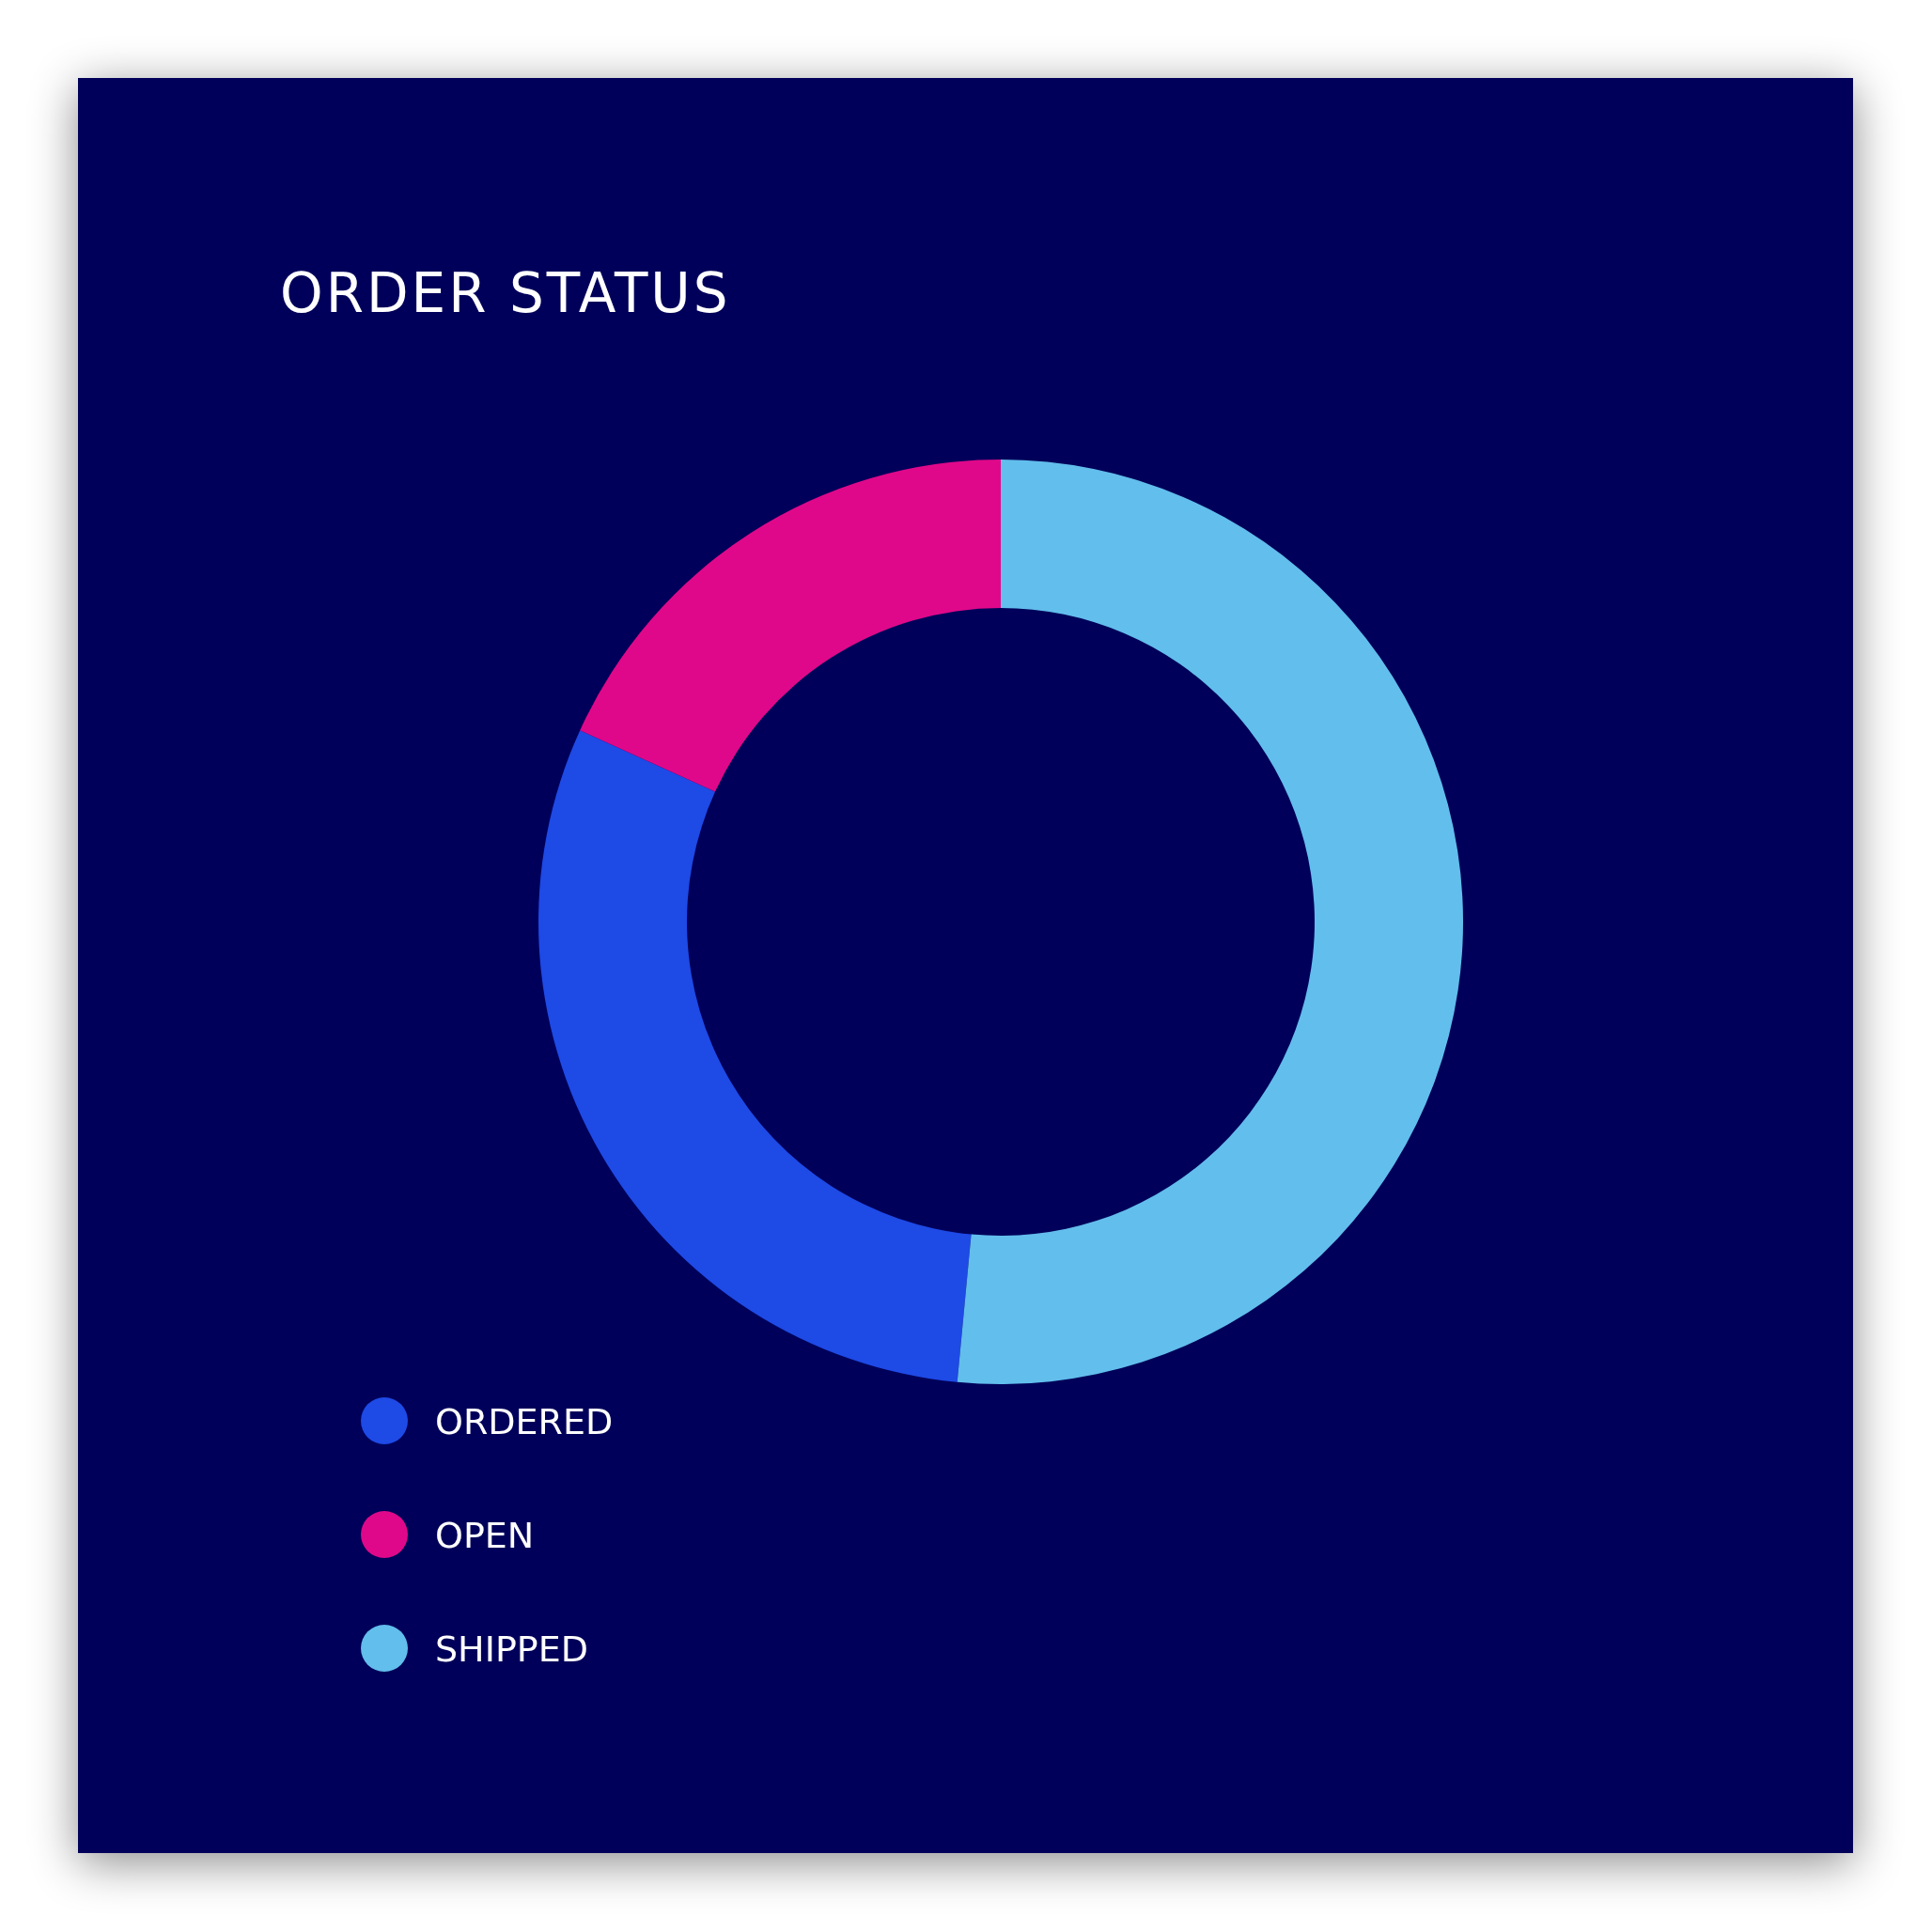  I want to click on legend-label: SHIPPED, so click(512, 1649).